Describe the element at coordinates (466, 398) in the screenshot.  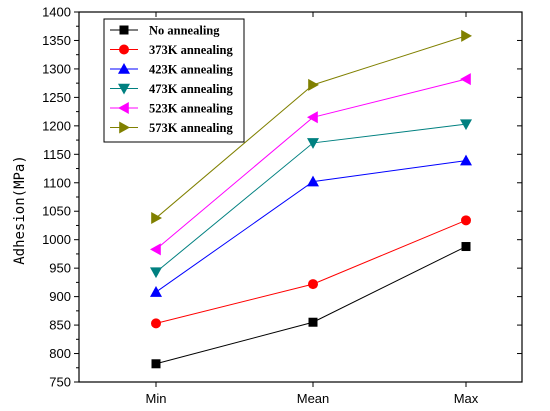
I see `x-tick-label: Max` at that location.